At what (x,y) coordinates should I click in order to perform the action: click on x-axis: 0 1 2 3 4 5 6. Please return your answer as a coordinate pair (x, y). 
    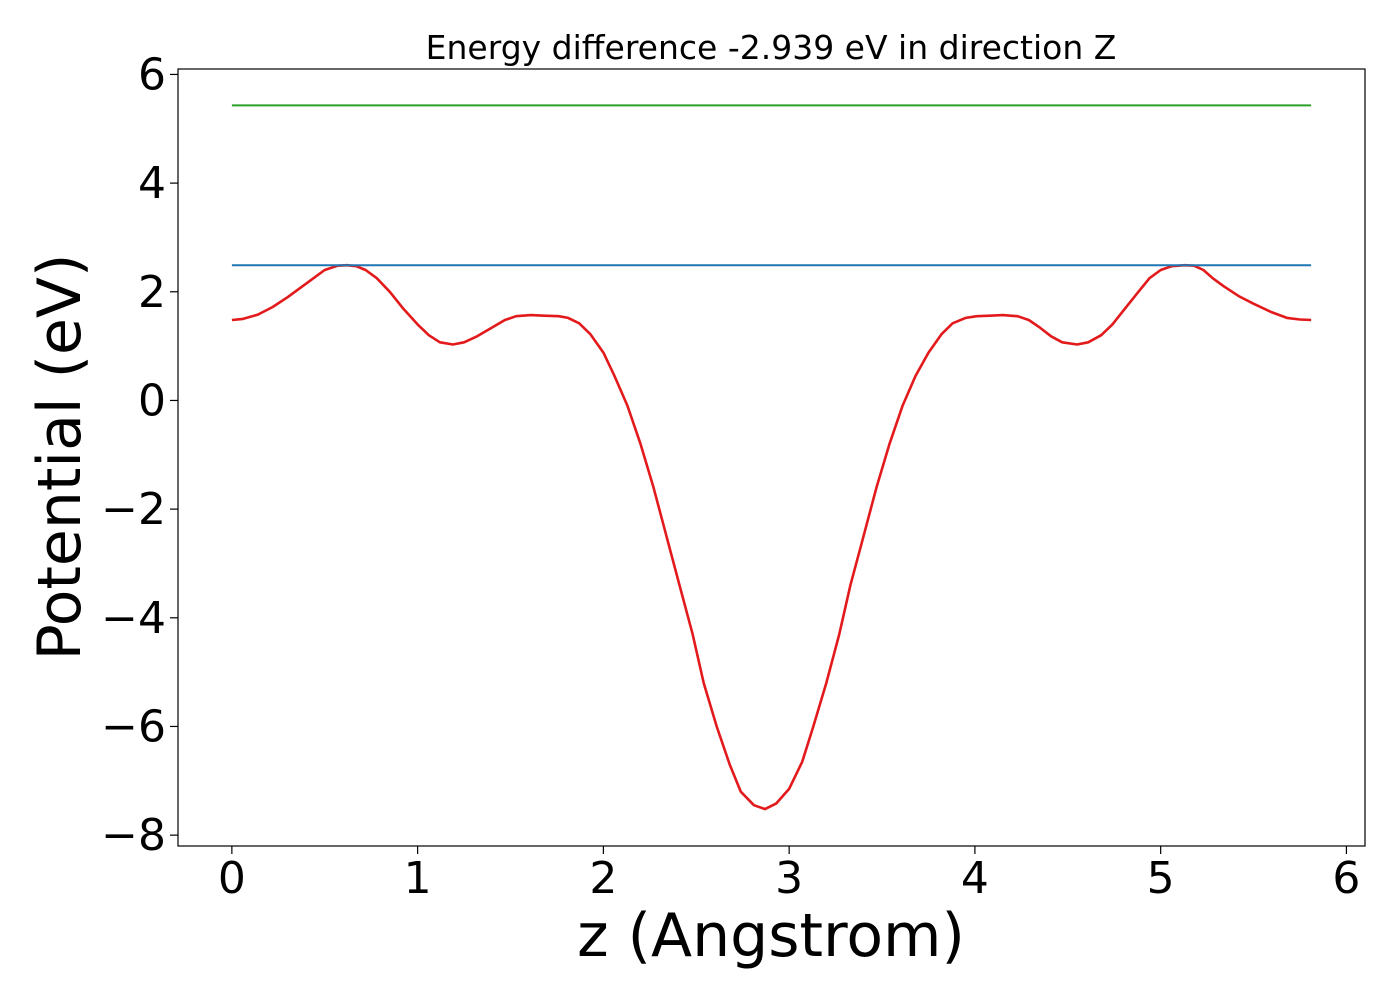
    Looking at the image, I should click on (789, 875).